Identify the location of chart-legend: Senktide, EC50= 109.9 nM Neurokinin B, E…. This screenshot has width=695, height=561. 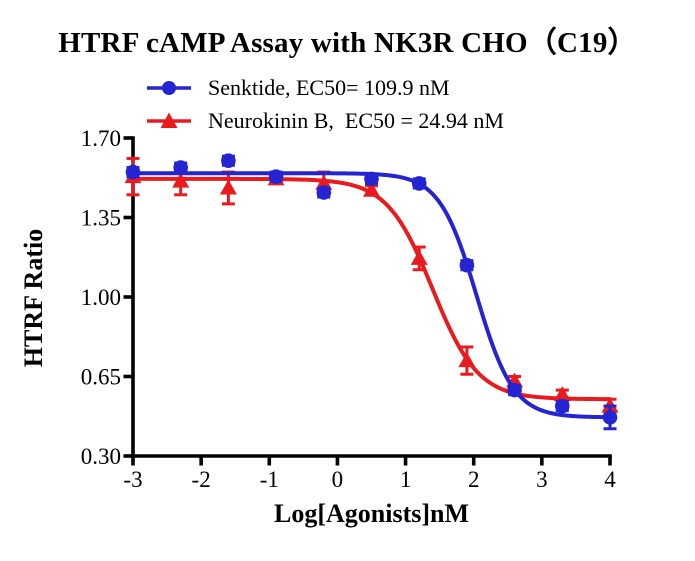
(325, 108).